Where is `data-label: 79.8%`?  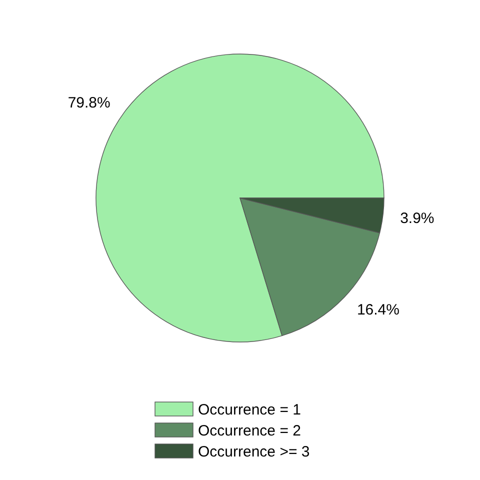
data-label: 79.8% is located at coordinates (89, 103).